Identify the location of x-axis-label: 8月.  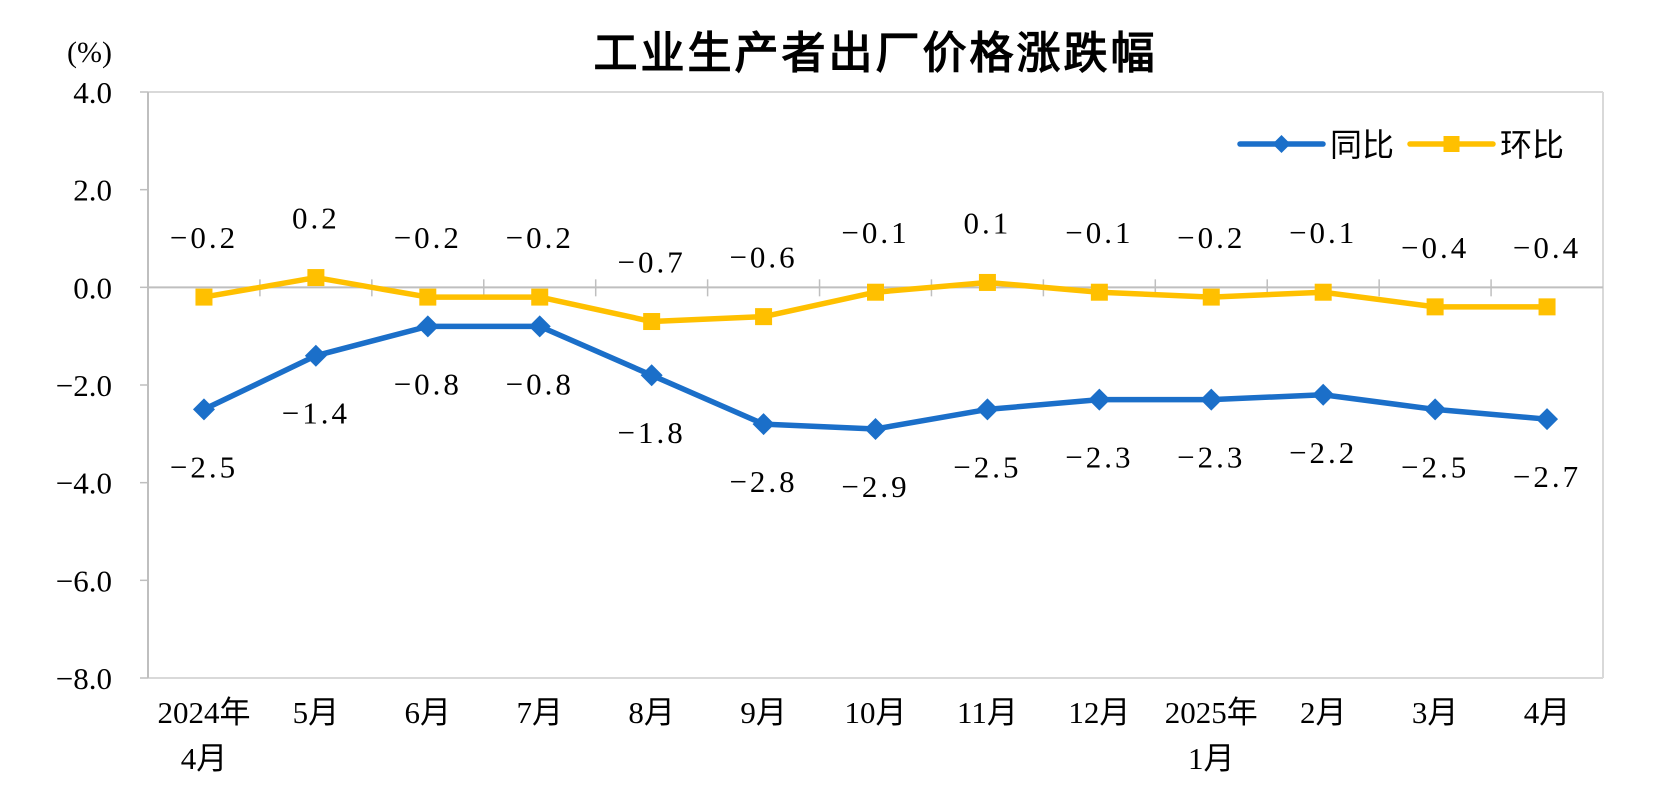
(651, 712).